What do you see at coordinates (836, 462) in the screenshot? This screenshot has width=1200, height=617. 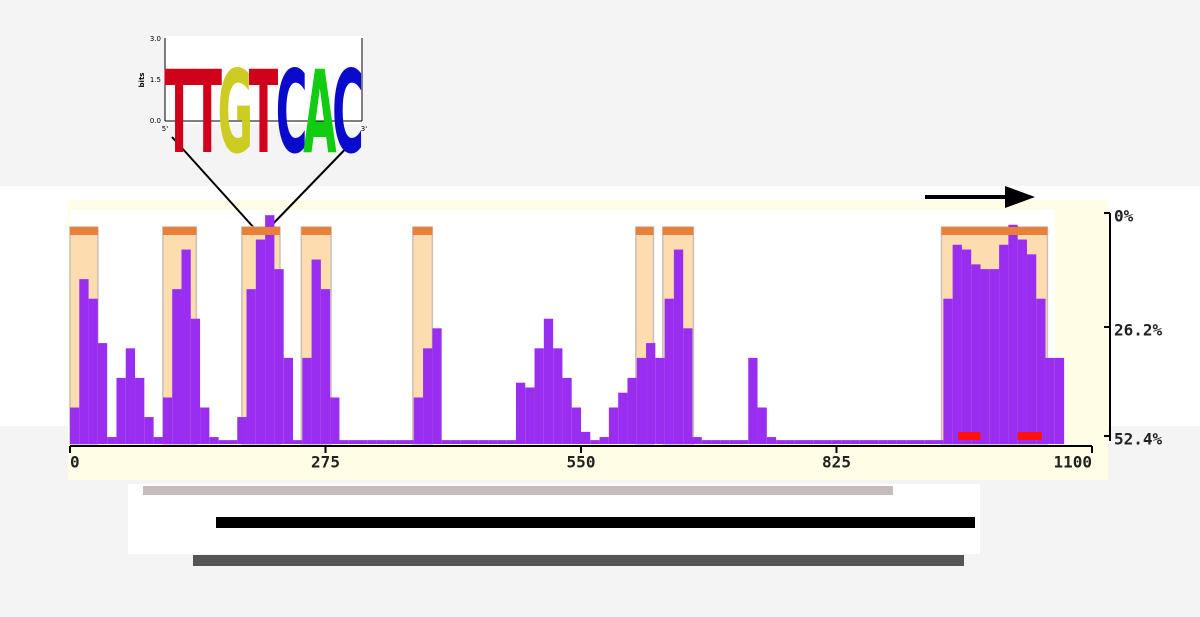 I see `x-tick-label: 825` at bounding box center [836, 462].